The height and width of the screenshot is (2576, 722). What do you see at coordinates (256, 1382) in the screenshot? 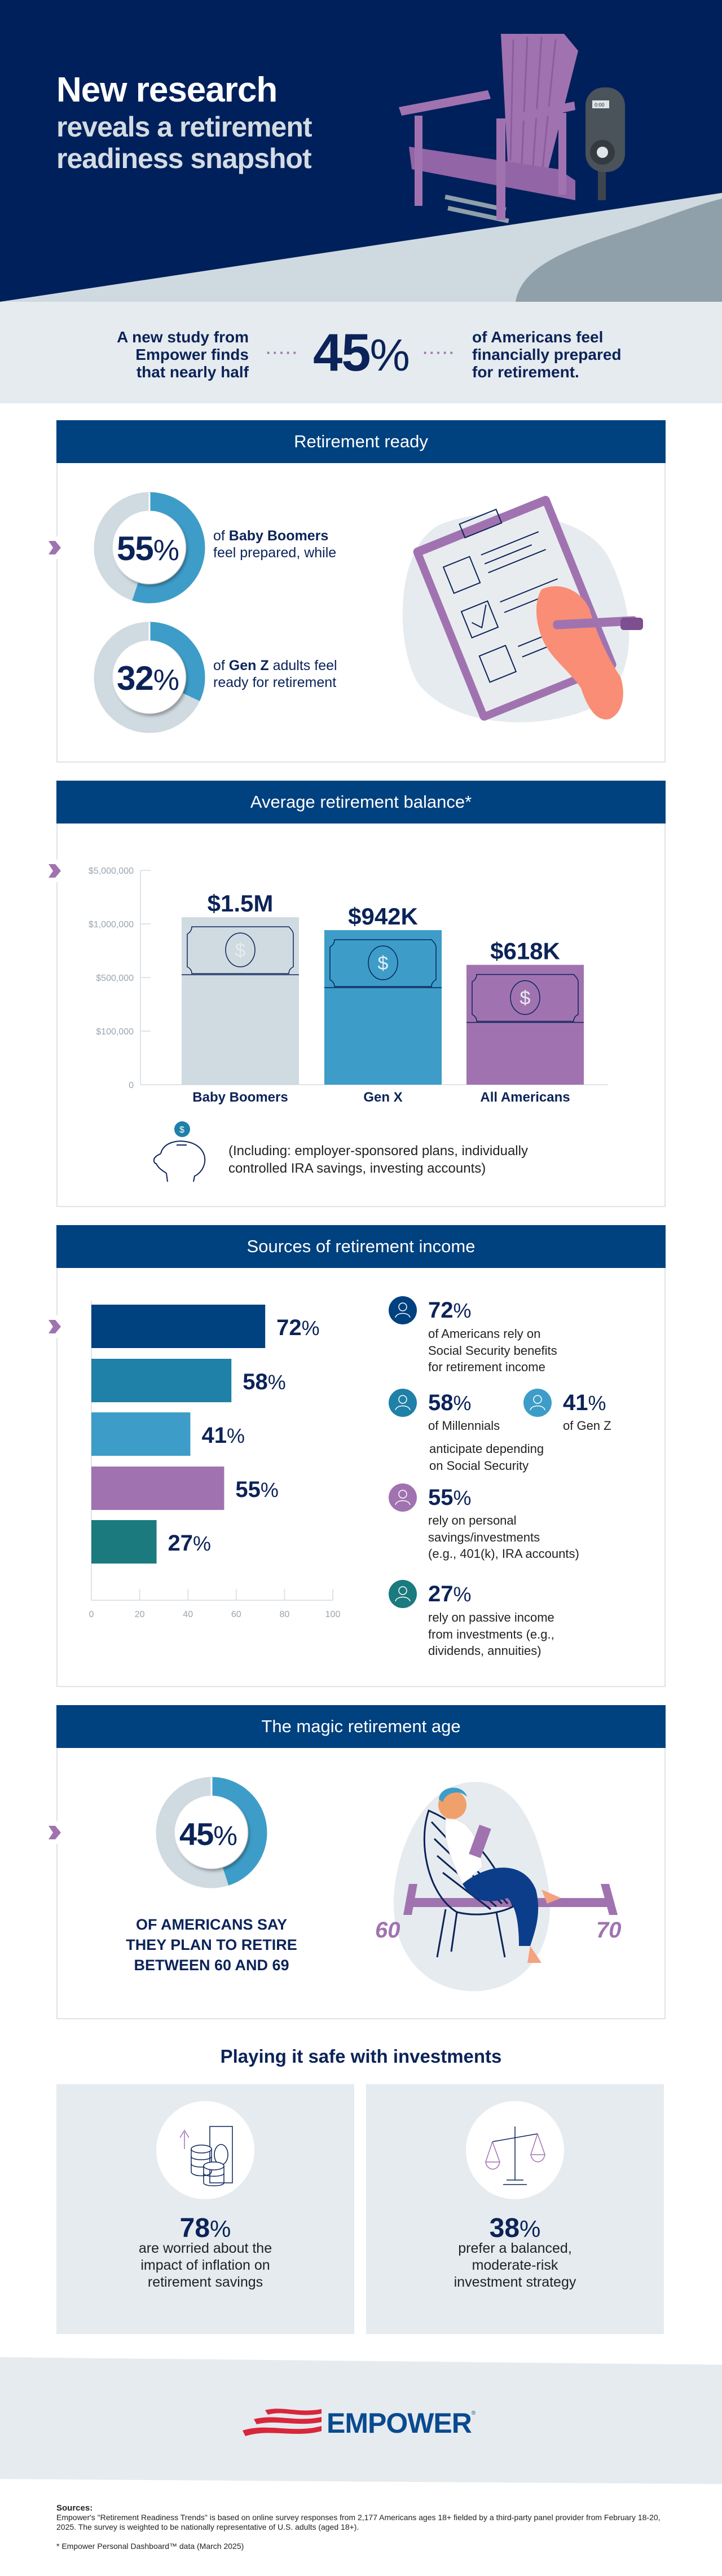
I see `value: 58` at bounding box center [256, 1382].